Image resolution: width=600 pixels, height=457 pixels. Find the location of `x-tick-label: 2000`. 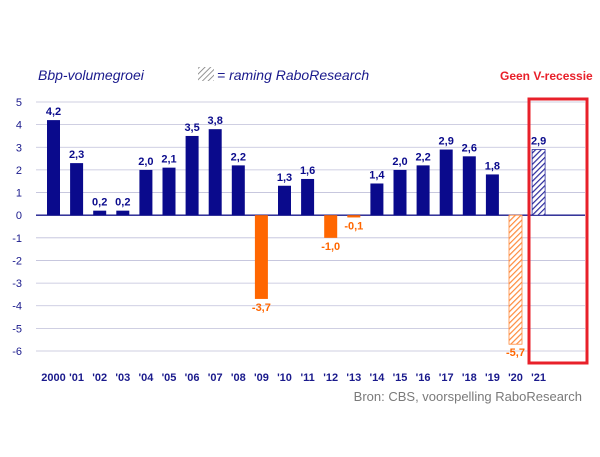

x-tick-label: 2000 is located at coordinates (53, 378).